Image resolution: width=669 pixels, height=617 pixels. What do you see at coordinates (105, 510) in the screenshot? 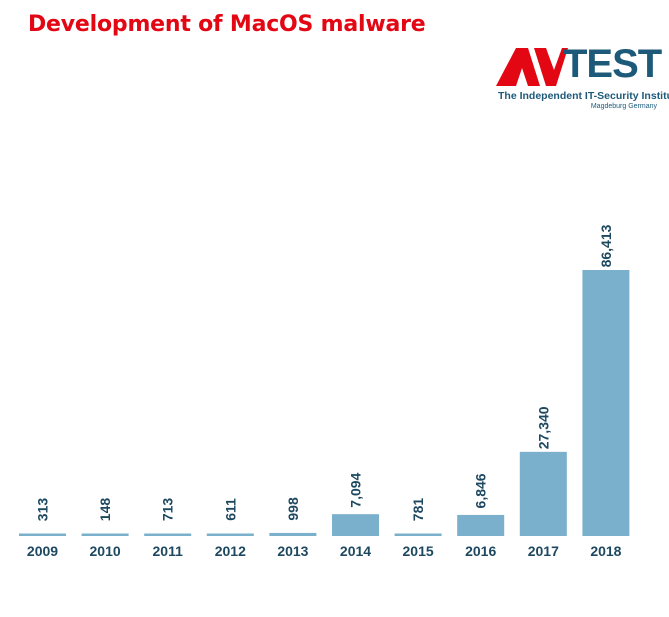
I see `value-label-2010: 148` at bounding box center [105, 510].